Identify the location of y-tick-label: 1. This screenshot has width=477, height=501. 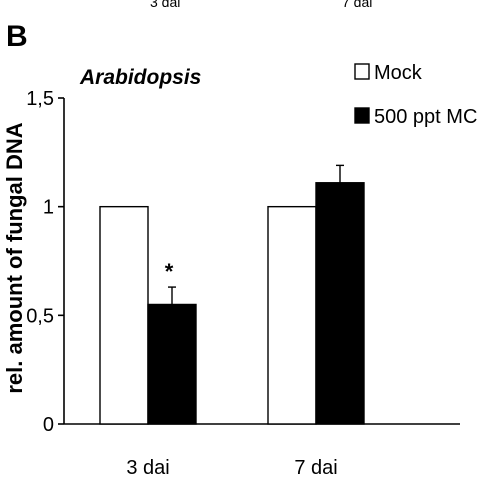
(48, 208).